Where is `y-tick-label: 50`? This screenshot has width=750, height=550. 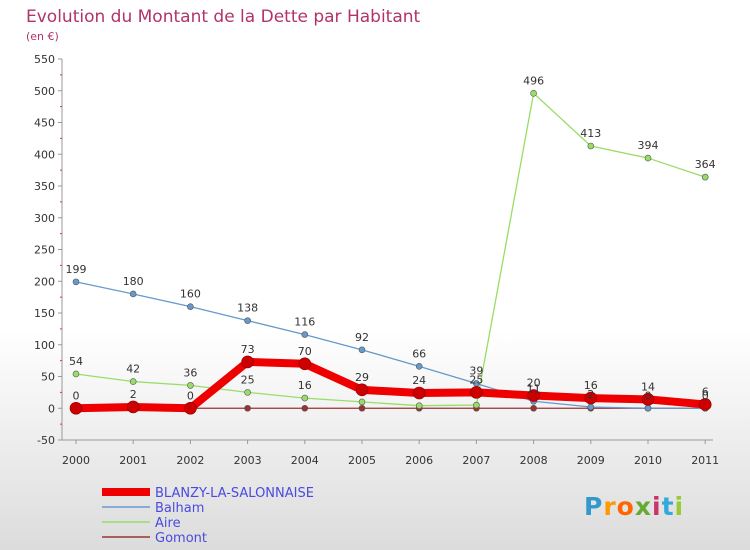 y-tick-label: 50 is located at coordinates (48, 377).